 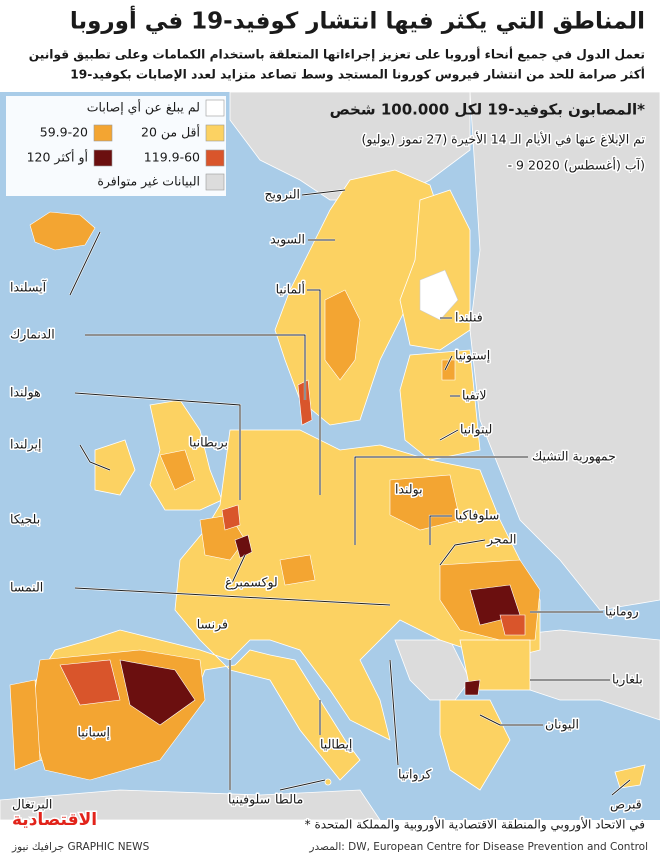 What do you see at coordinates (472, 356) in the screenshot?
I see `country-label: إستونيا` at bounding box center [472, 356].